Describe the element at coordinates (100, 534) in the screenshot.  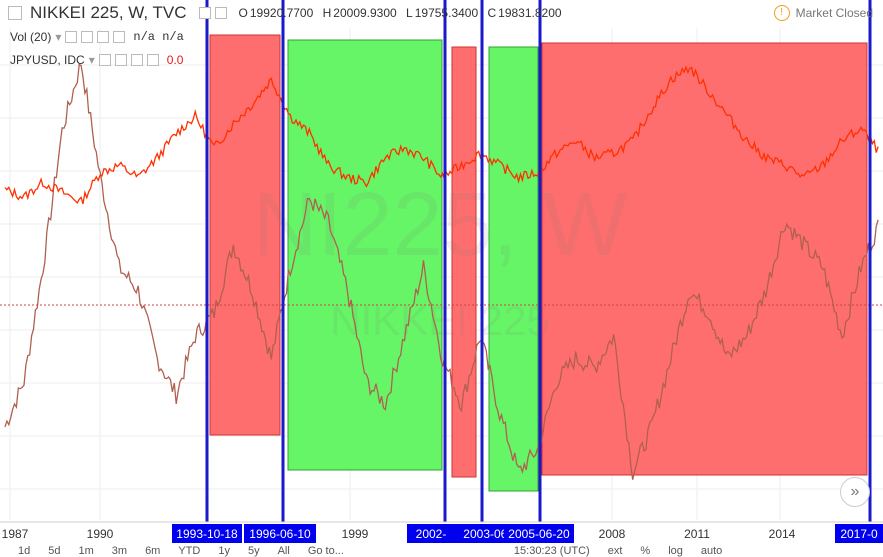
I see `x-tick-label: 1990` at that location.